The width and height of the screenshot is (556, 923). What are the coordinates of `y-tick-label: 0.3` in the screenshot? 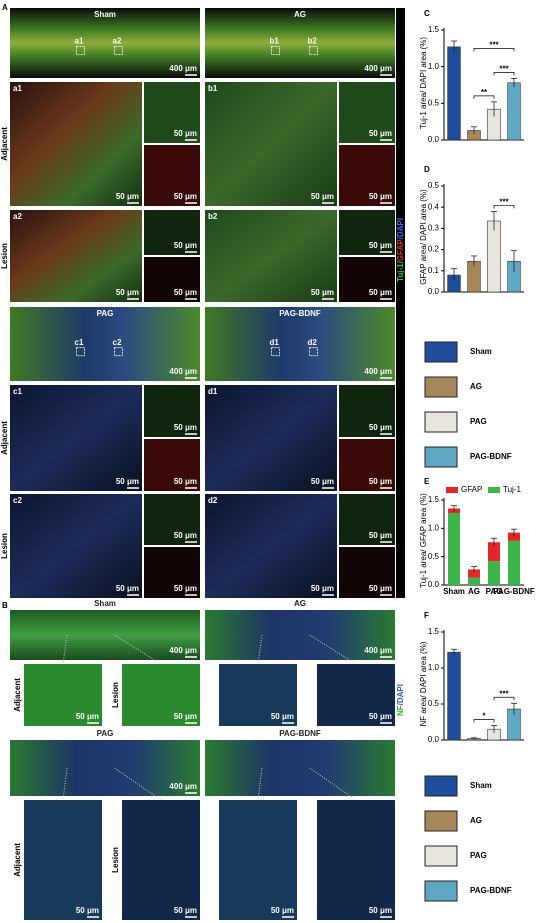 It's located at (434, 228).